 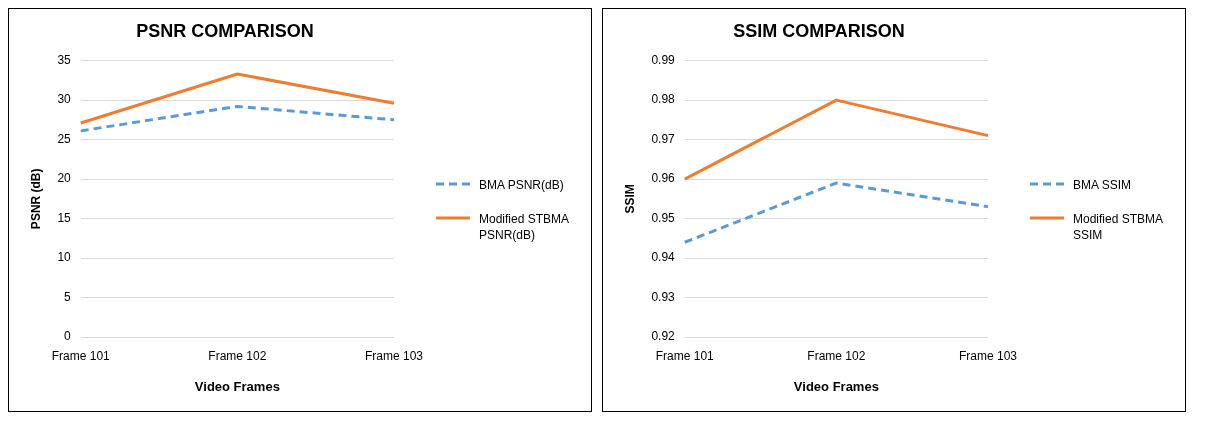 I want to click on y-tick-label: 10, so click(x=64, y=257).